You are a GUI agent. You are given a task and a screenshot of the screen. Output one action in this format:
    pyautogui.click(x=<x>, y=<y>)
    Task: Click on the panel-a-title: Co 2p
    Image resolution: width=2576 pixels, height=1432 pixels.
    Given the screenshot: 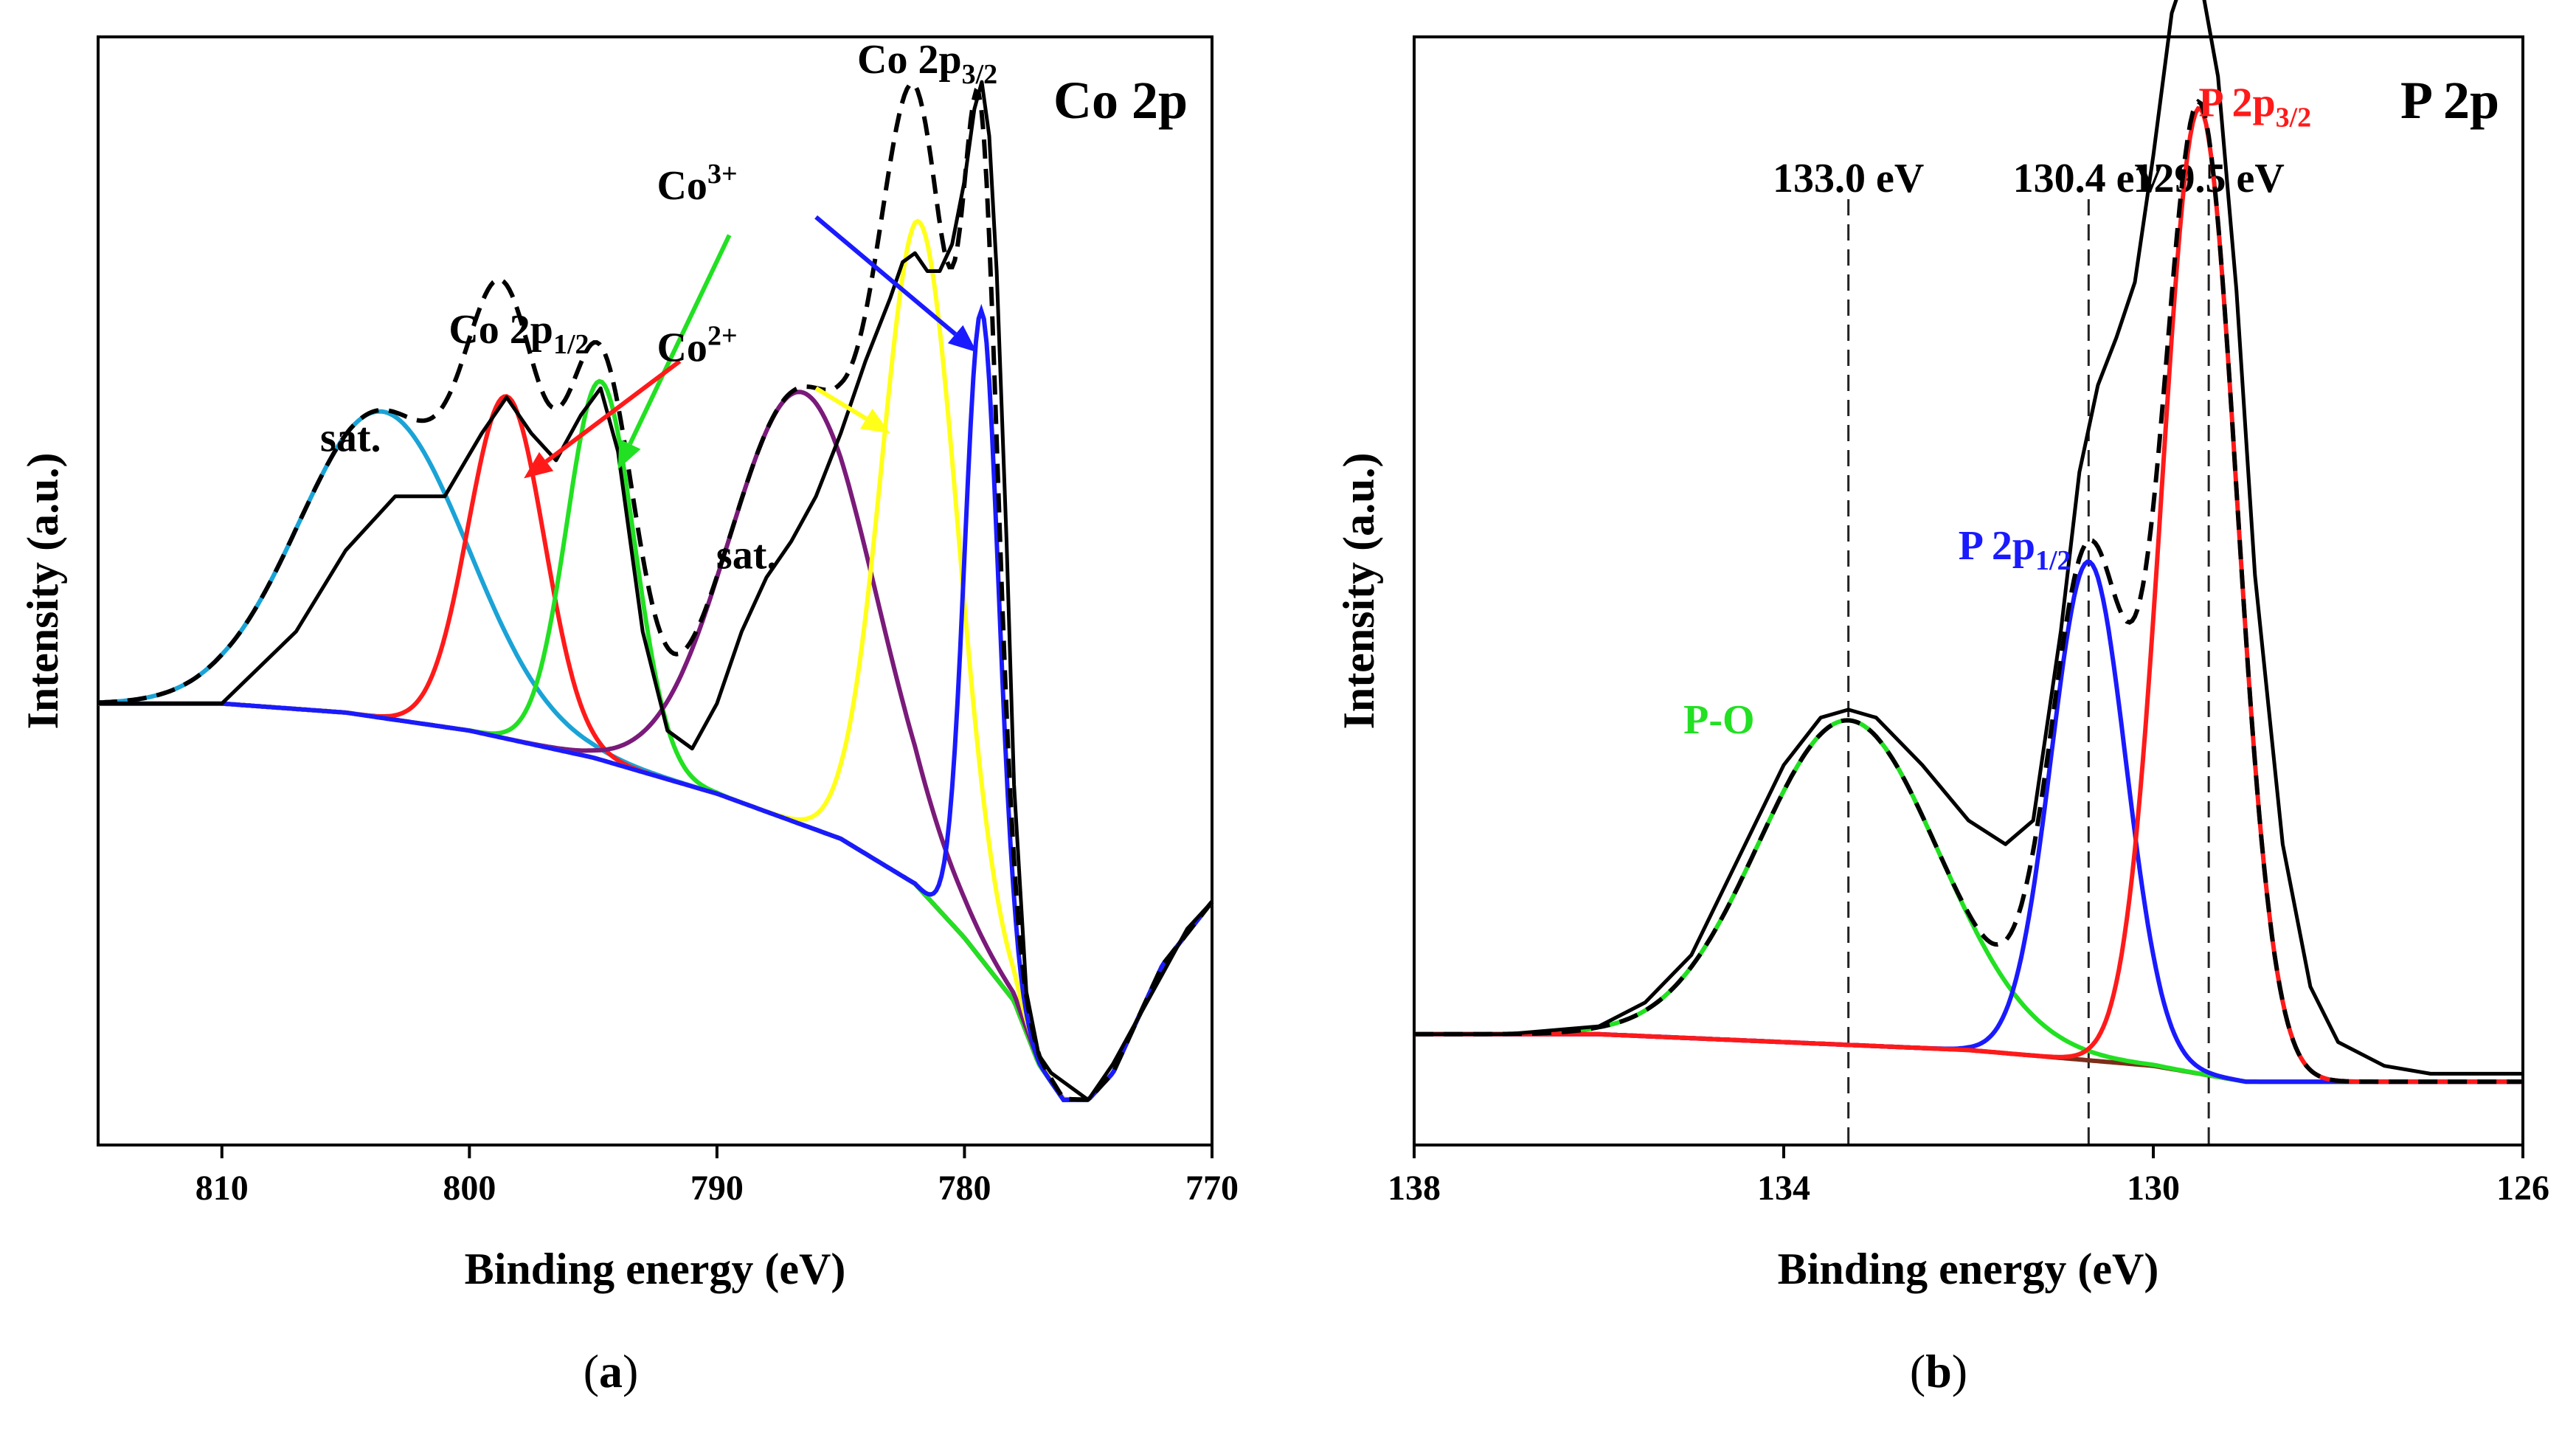 What is the action you would take?
    pyautogui.click(x=1121, y=100)
    